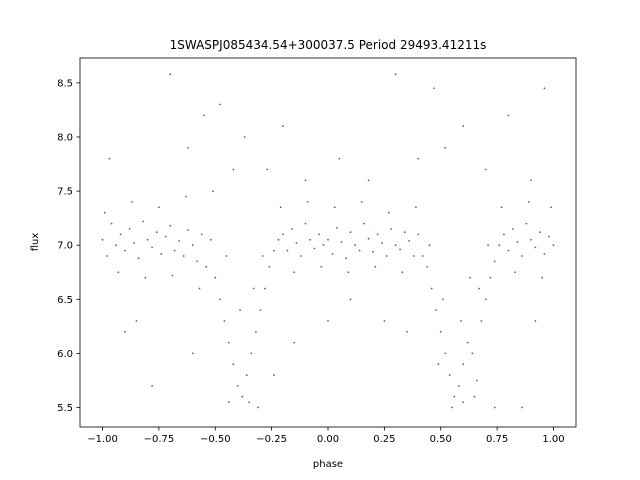 This screenshot has height=480, width=640. Describe the element at coordinates (215, 439) in the screenshot. I see `x-tick-label: −0.50` at that location.